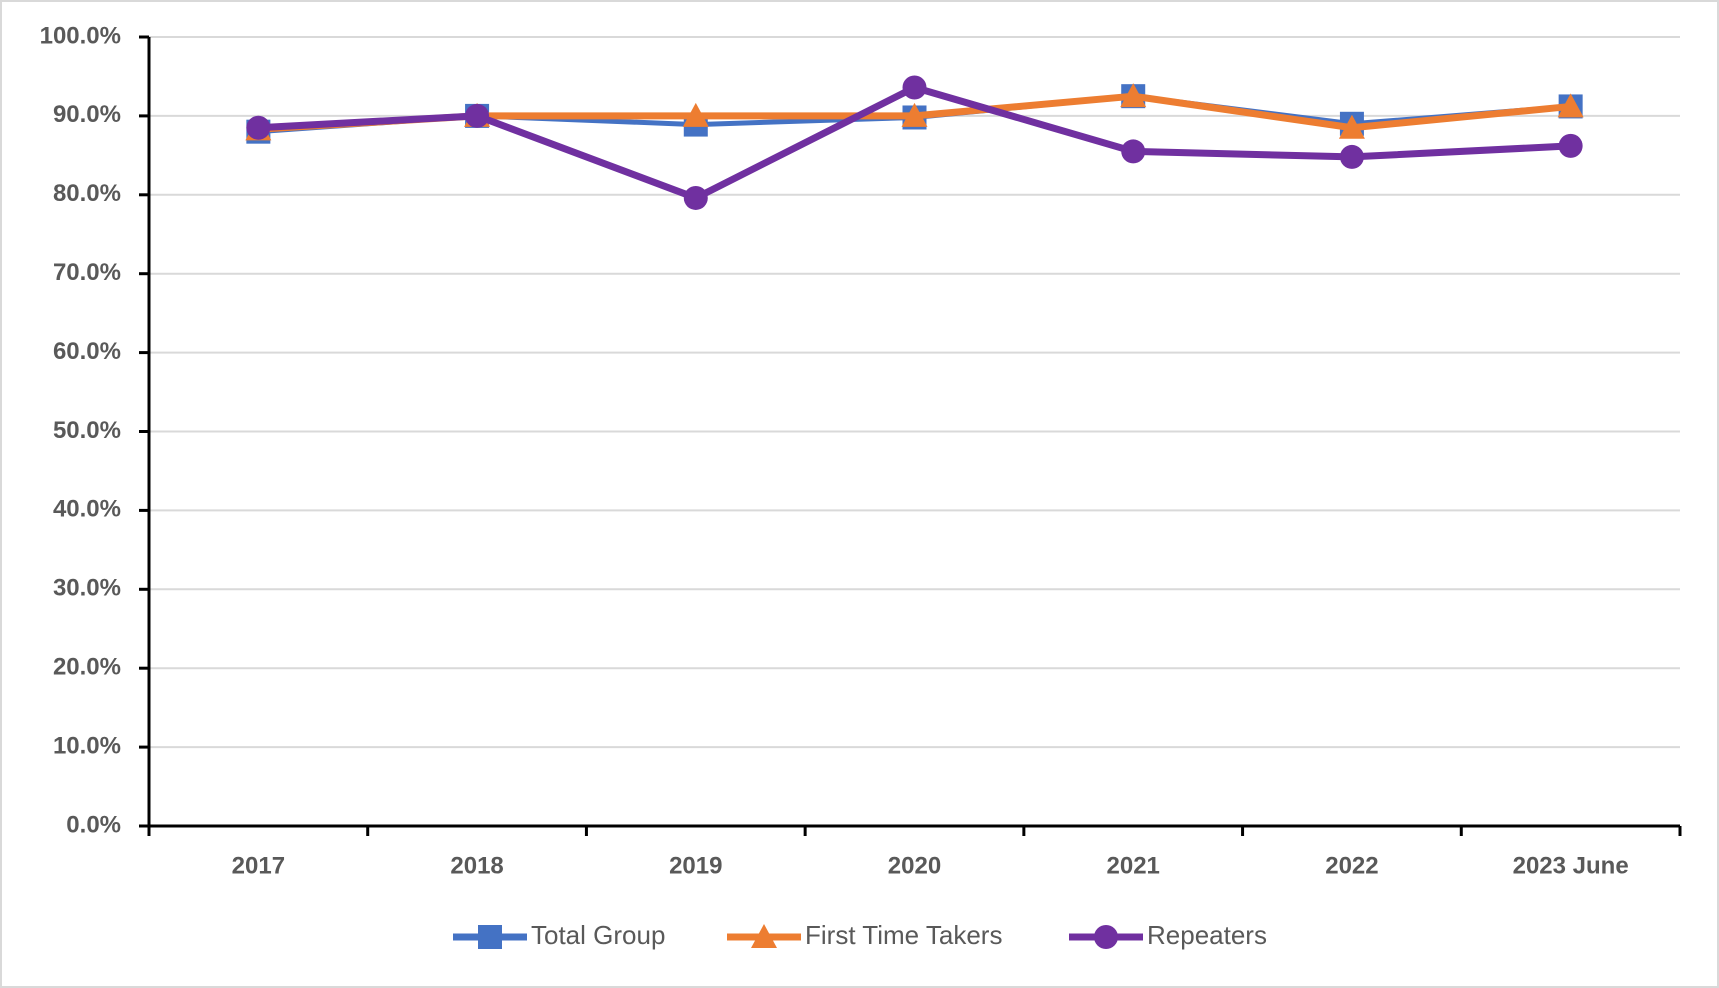 The height and width of the screenshot is (988, 1719). I want to click on legend-label: Repeaters, so click(1207, 935).